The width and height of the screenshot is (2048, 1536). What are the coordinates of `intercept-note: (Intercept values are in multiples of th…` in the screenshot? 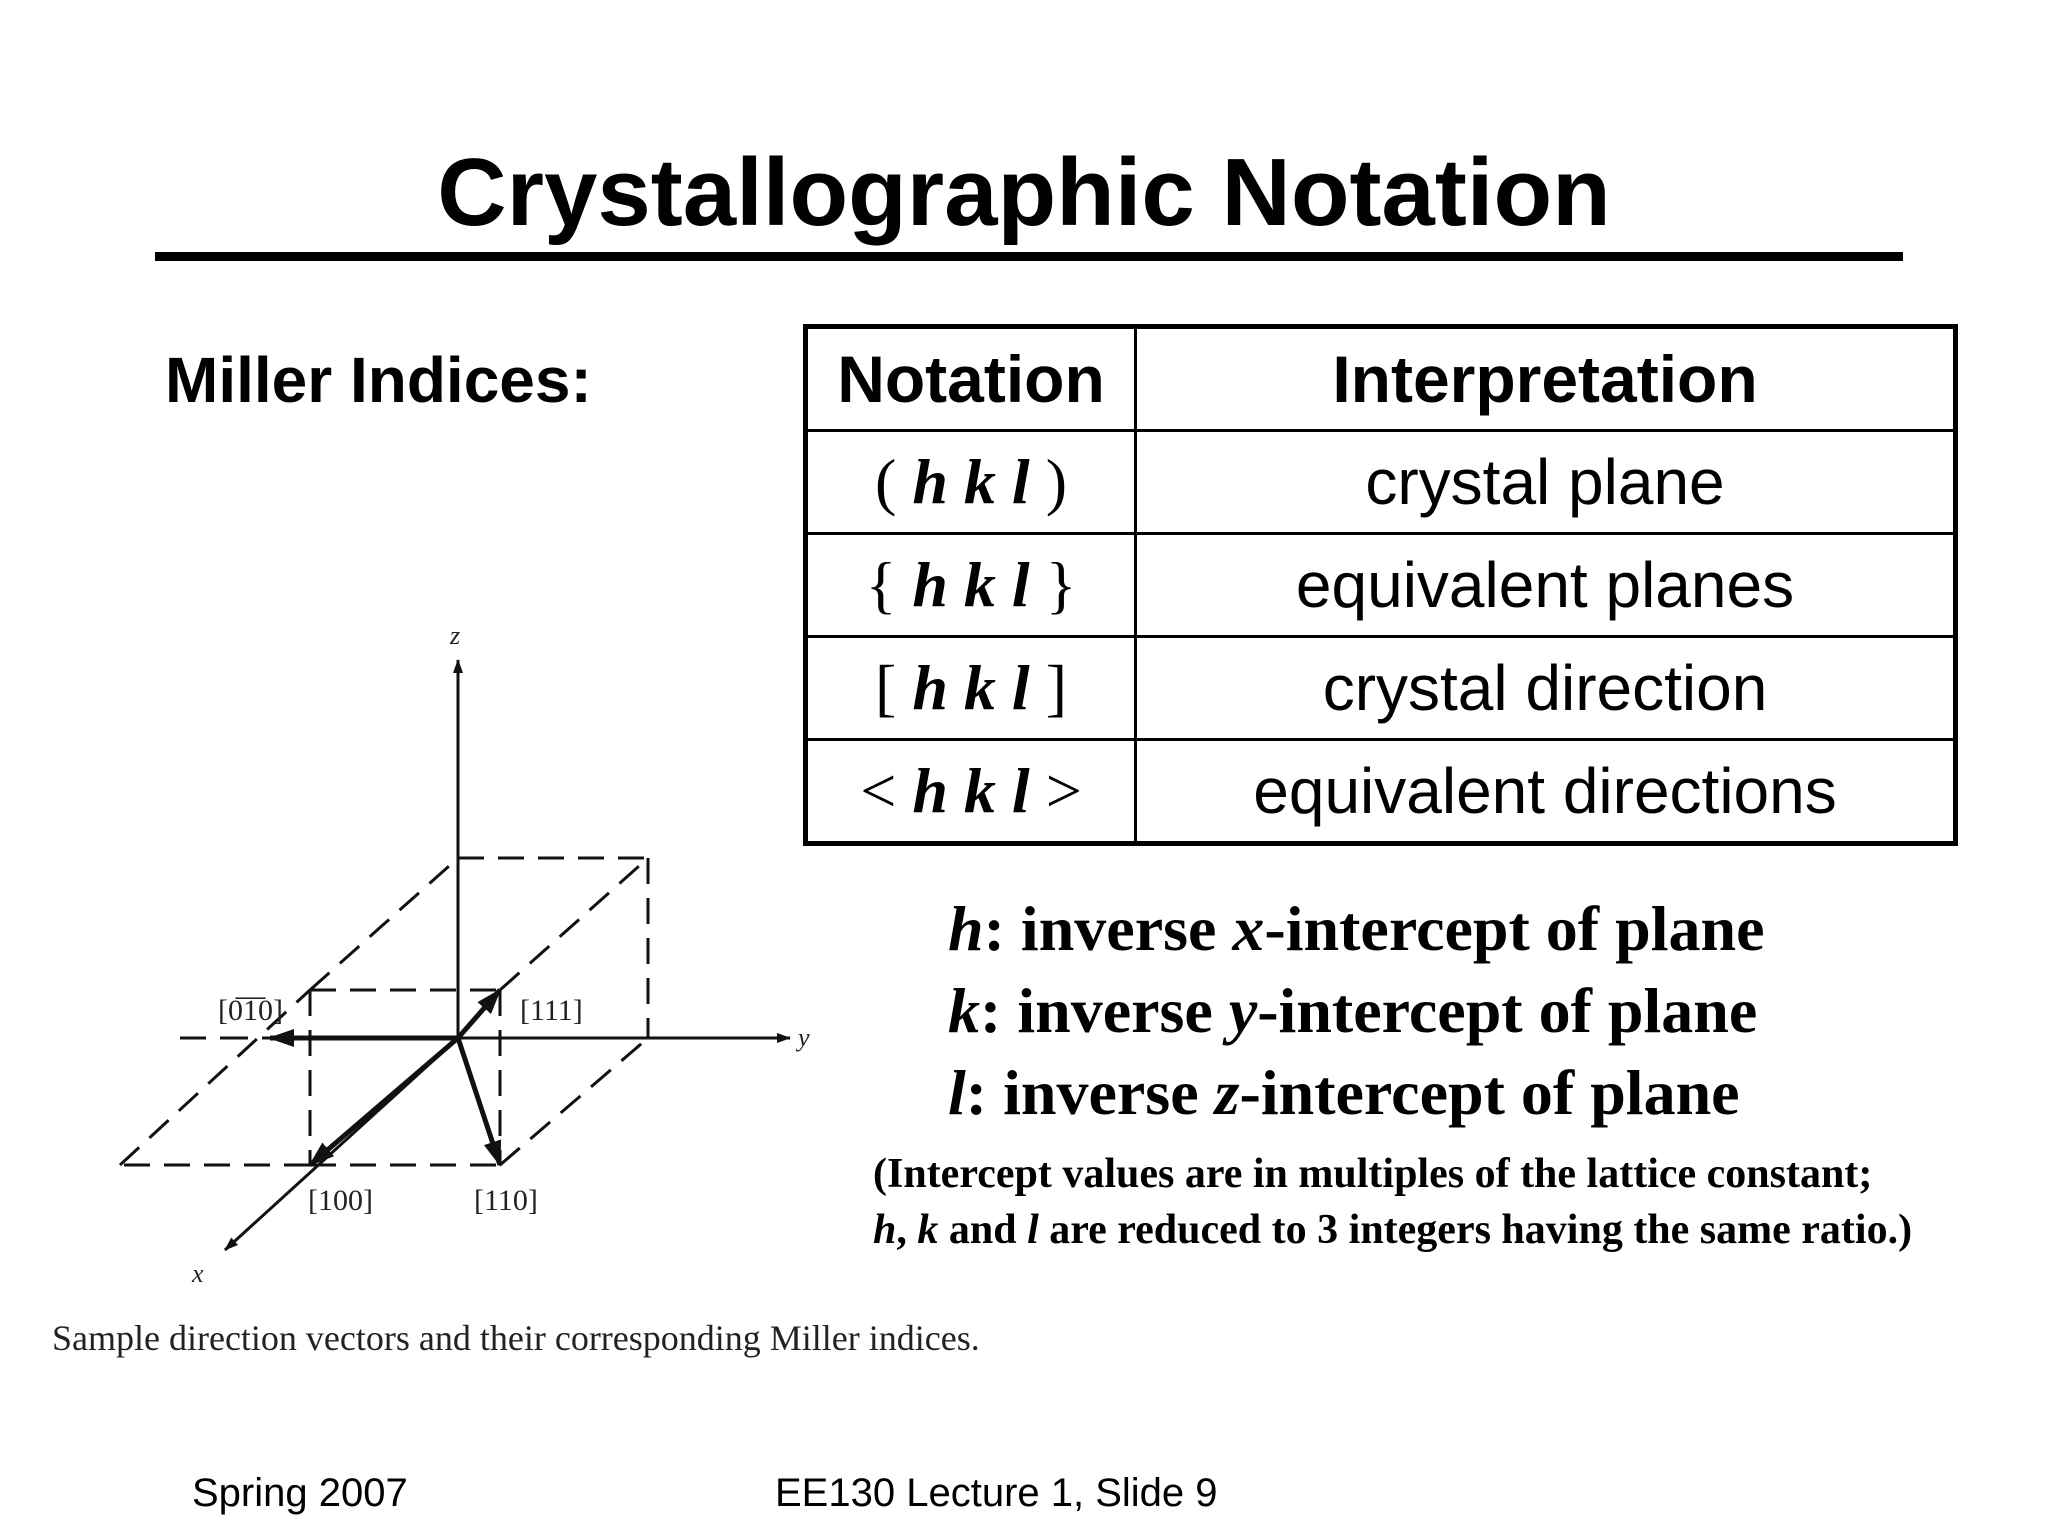 It's located at (1392, 1202).